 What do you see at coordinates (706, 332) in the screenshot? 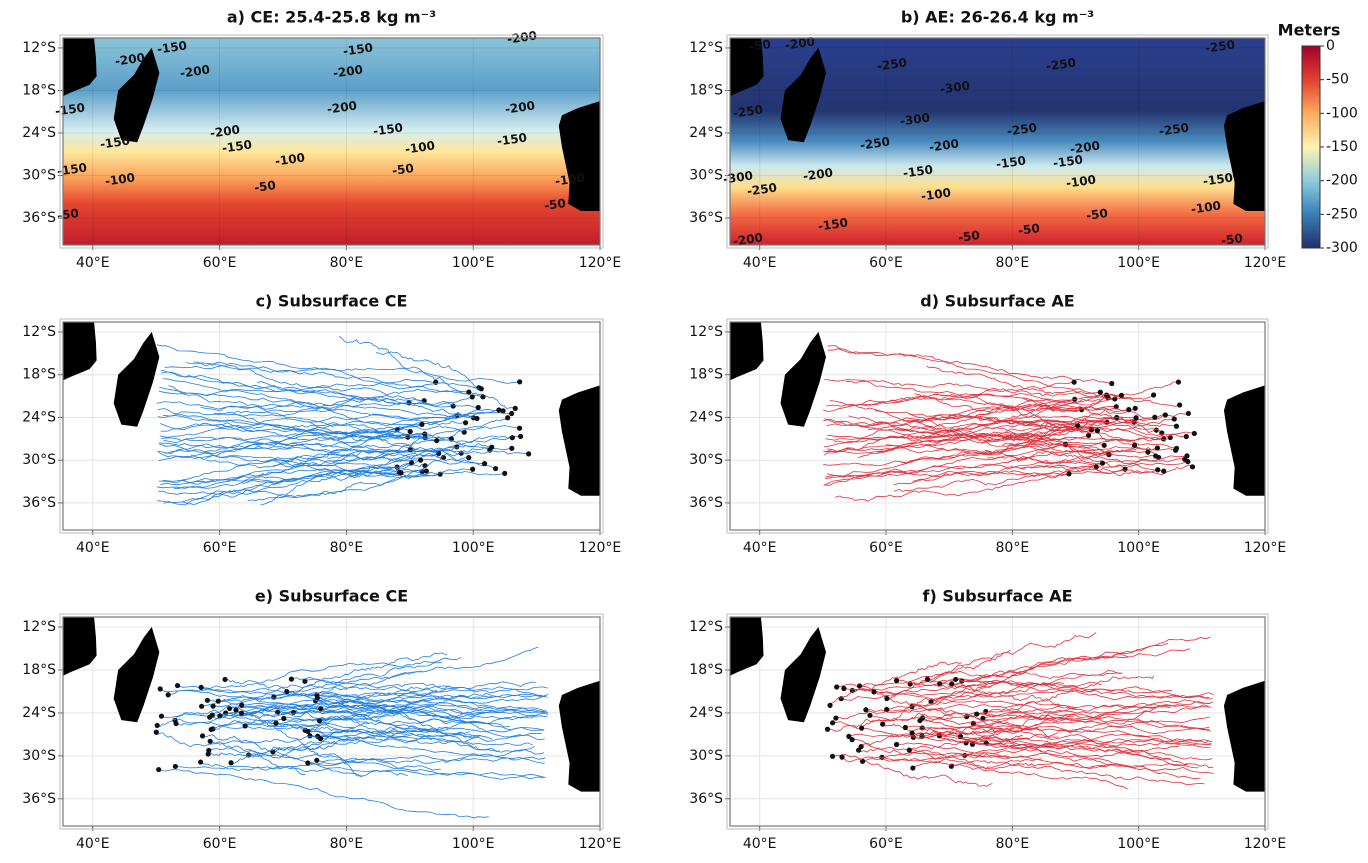
I see `y-tick-label: 12°S` at bounding box center [706, 332].